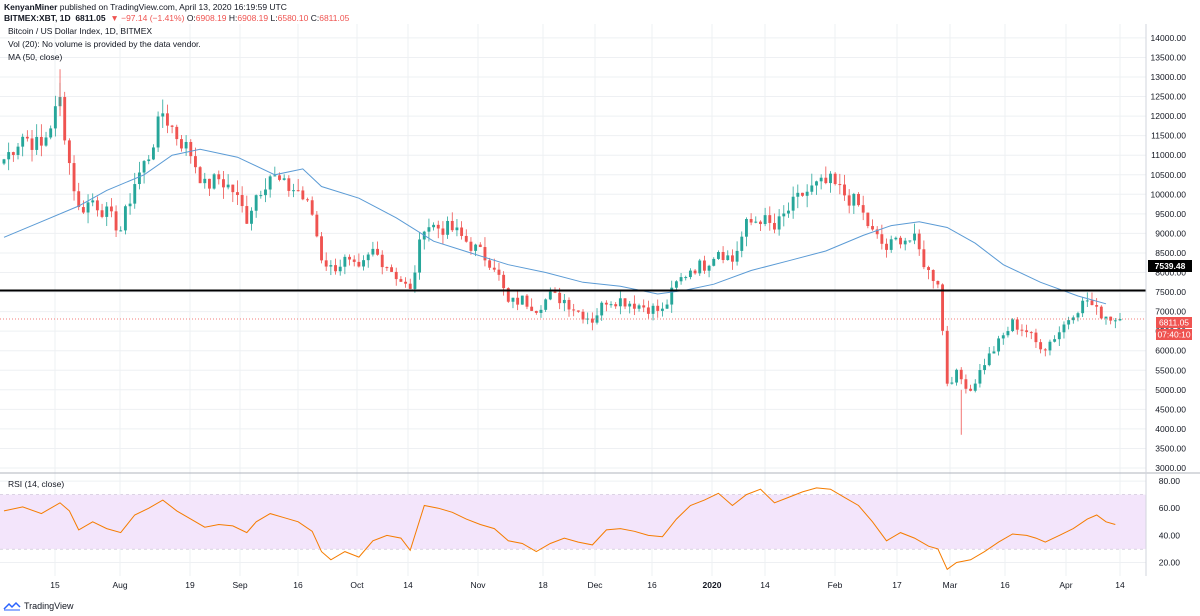 The height and width of the screenshot is (616, 1200). I want to click on publisher-name: KenyanMiner, so click(31, 7).